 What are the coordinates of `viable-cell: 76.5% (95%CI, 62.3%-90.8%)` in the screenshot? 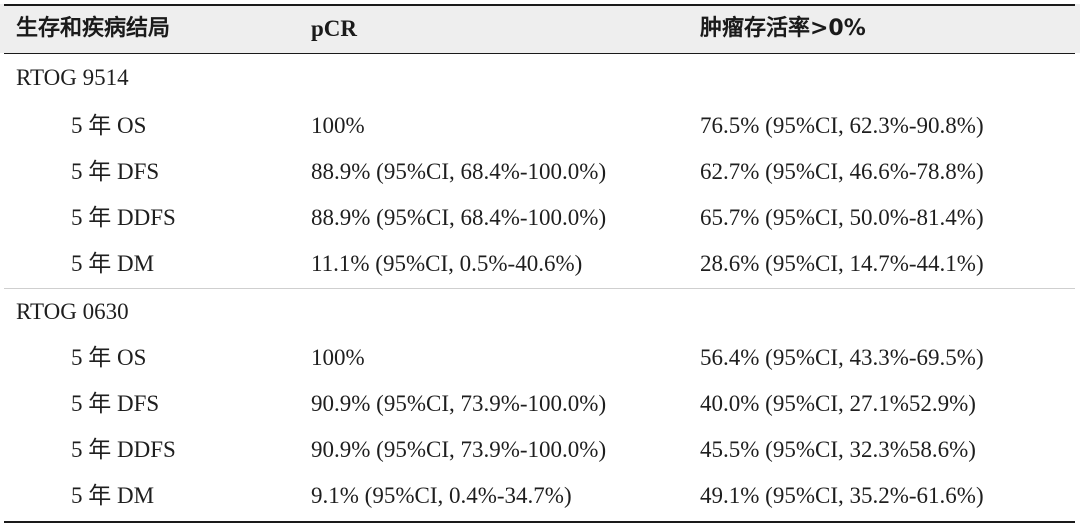 It's located at (842, 125).